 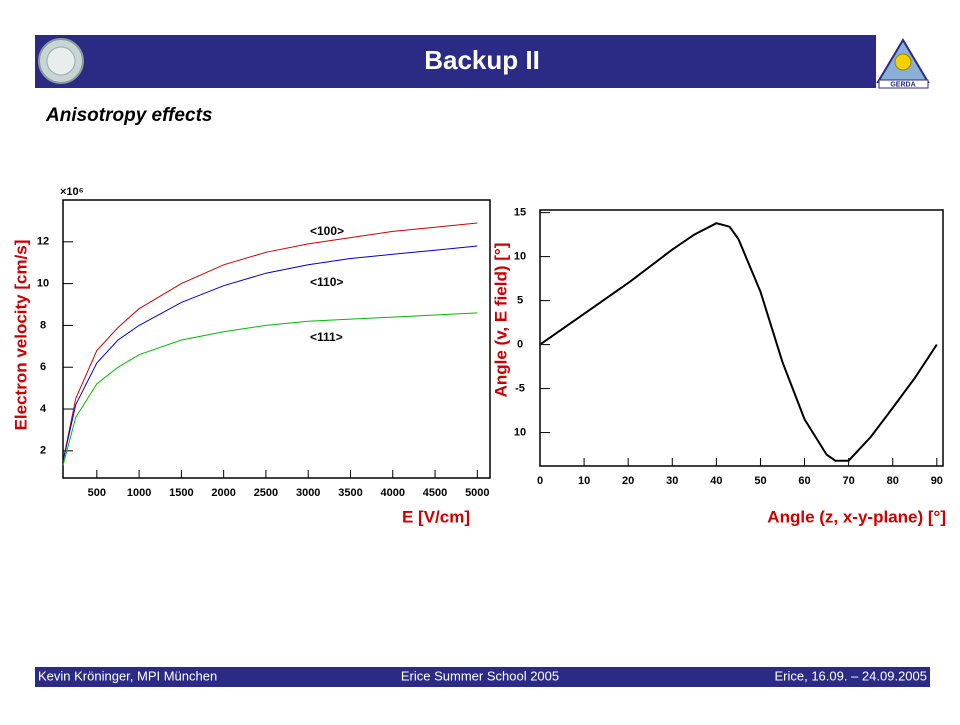 What do you see at coordinates (436, 516) in the screenshot?
I see `x-axis-title: E [V/cm]` at bounding box center [436, 516].